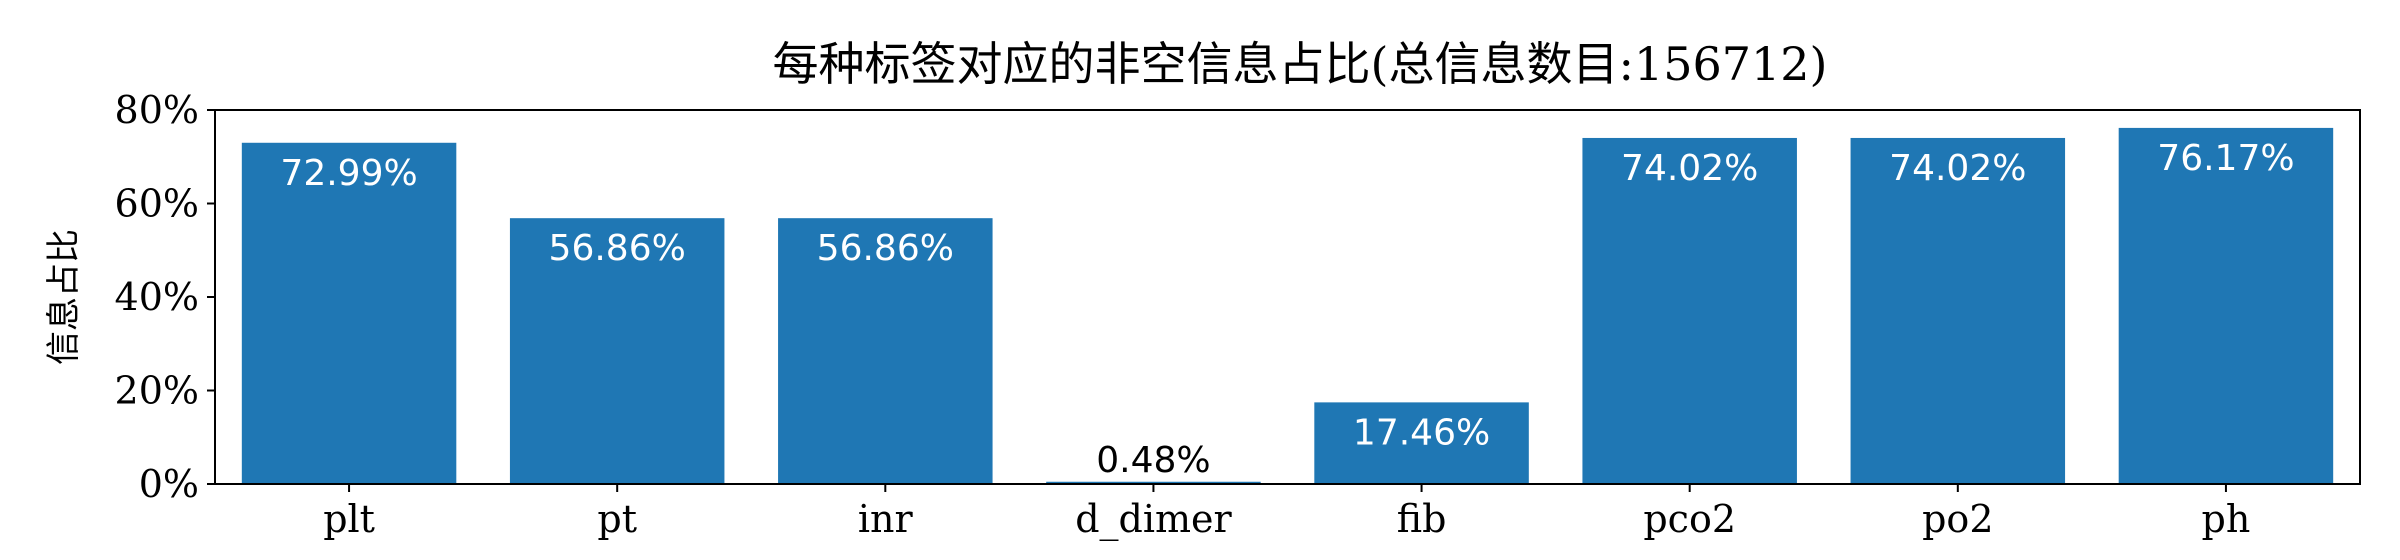 The width and height of the screenshot is (2400, 560). I want to click on data-label-ph: 76.17%, so click(2225, 158).